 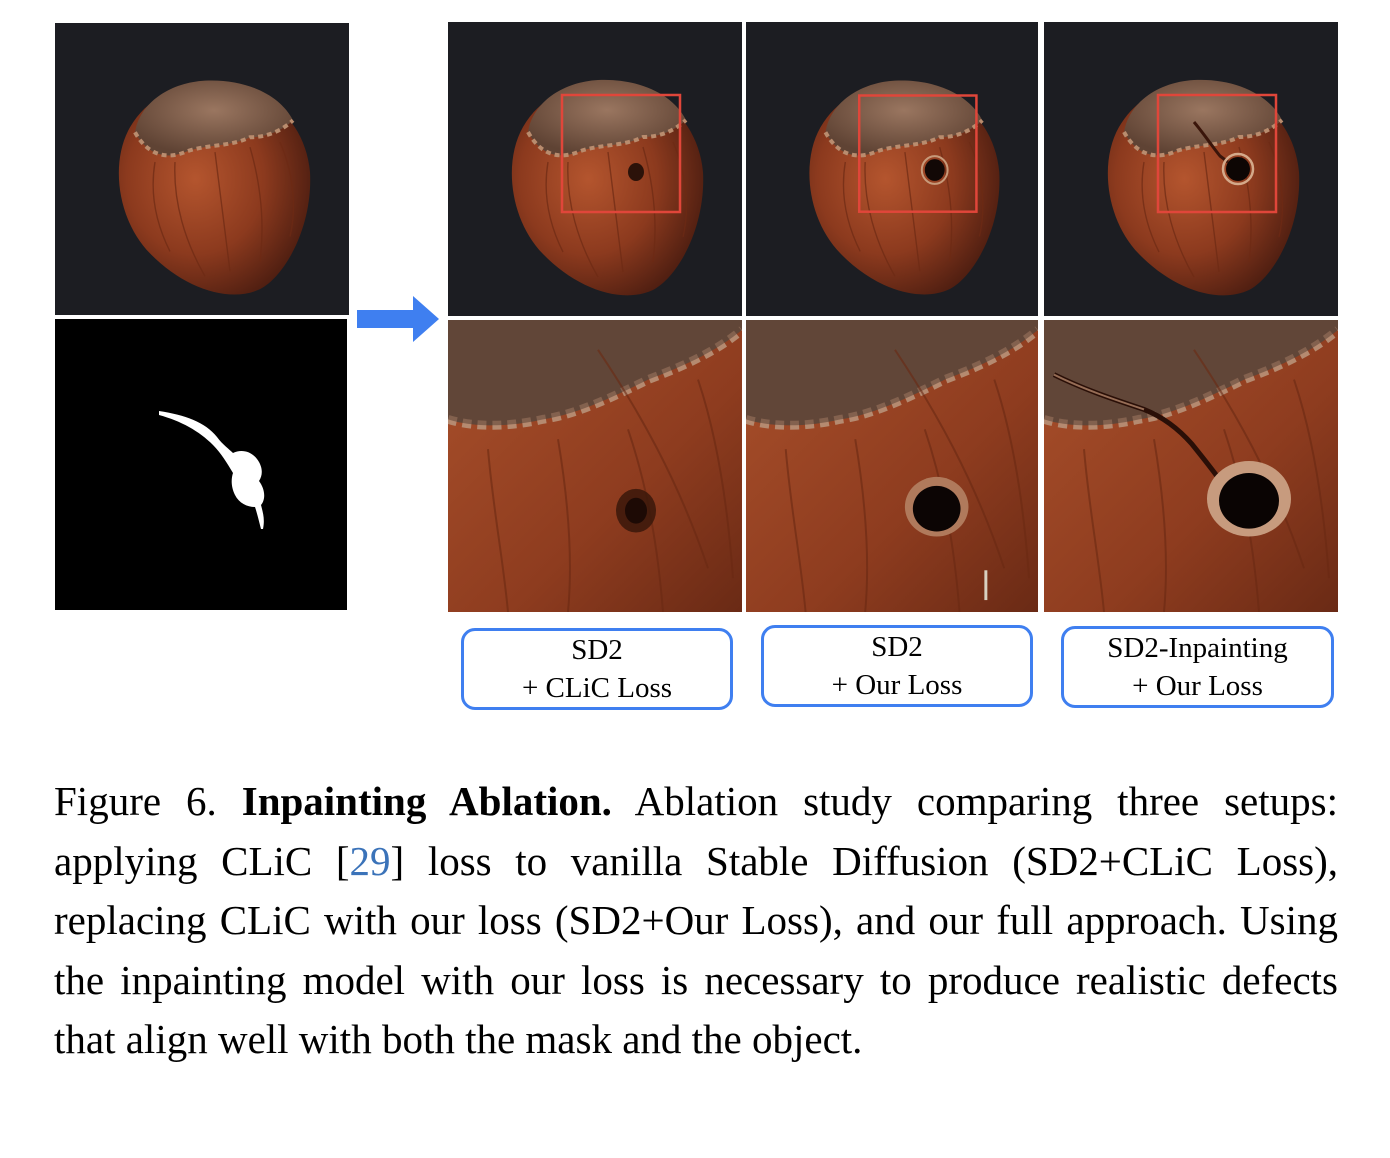 I want to click on result-sd2-our, so click(x=892, y=169).